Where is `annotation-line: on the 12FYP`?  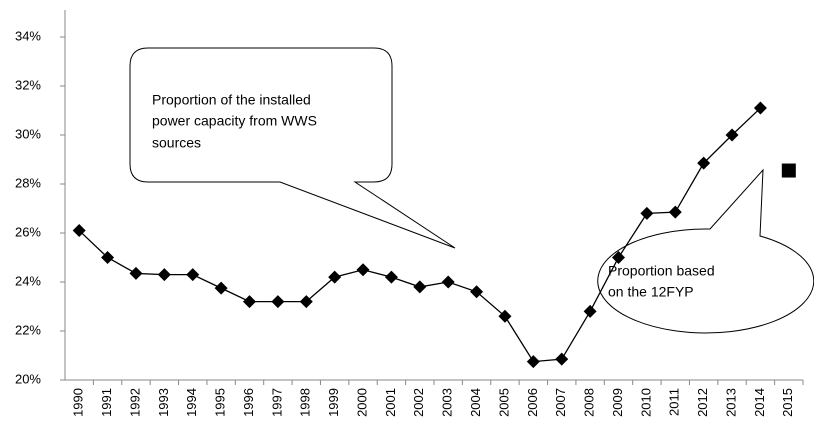 annotation-line: on the 12FYP is located at coordinates (651, 292).